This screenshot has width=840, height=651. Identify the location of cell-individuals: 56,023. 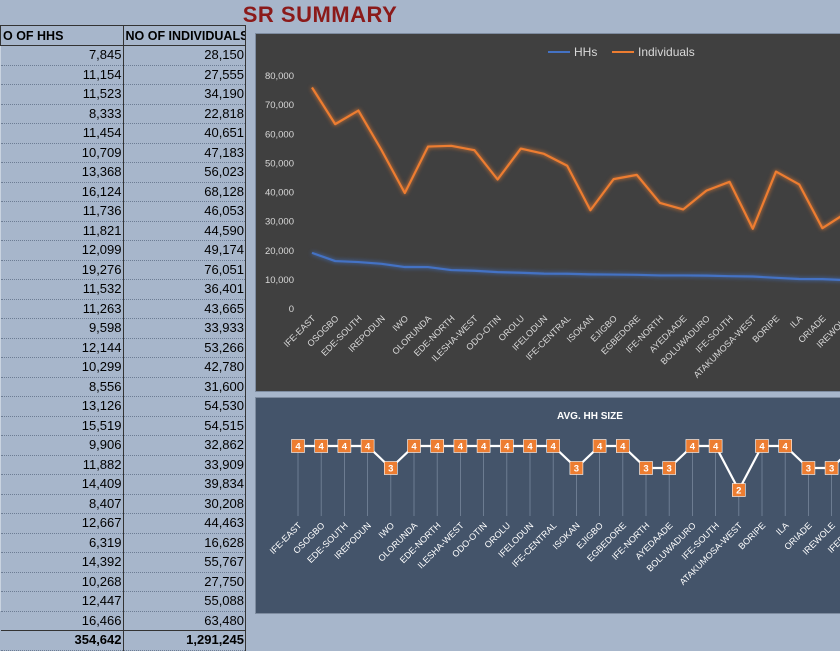
(184, 173).